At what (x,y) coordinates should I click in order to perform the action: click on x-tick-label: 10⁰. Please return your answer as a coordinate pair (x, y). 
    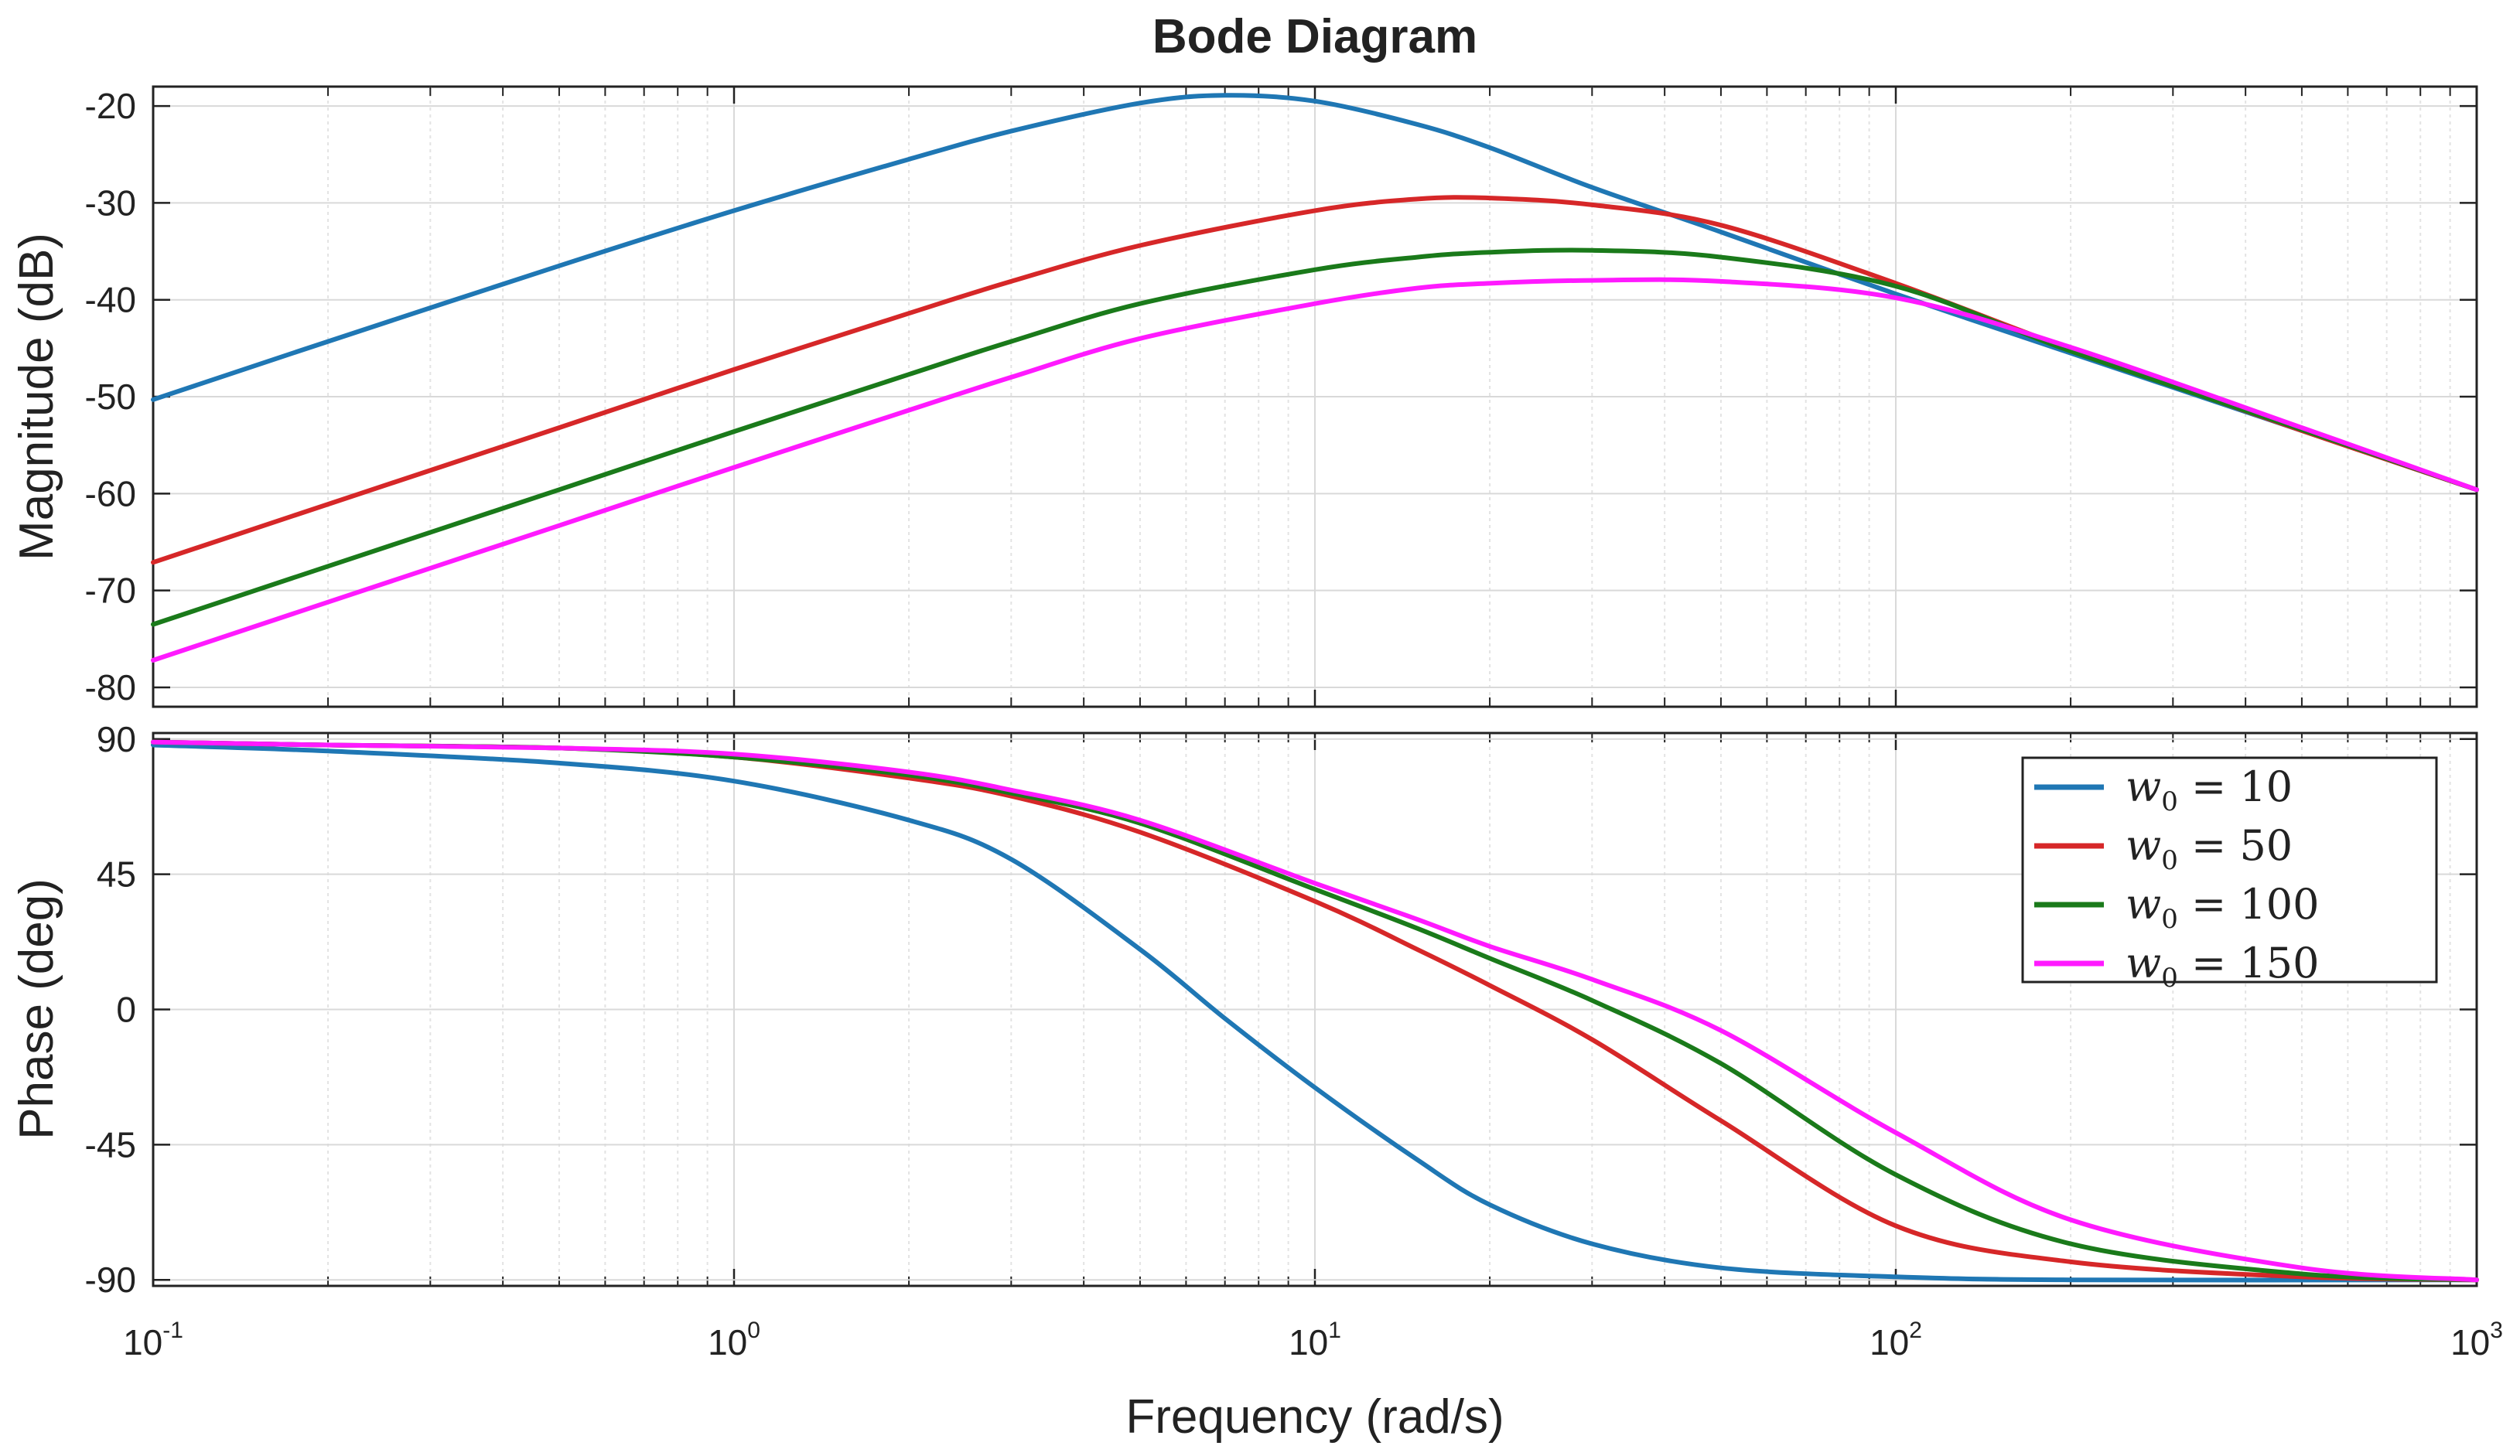
    Looking at the image, I should click on (734, 1340).